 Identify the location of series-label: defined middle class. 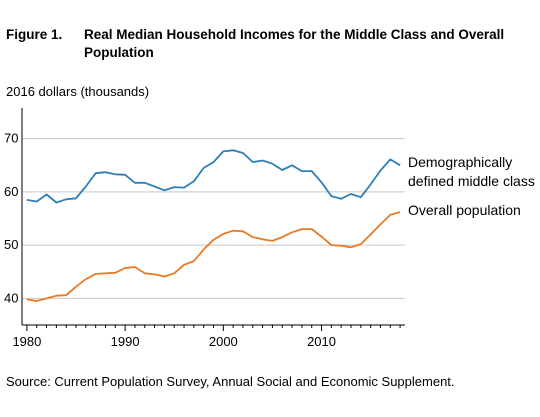
(471, 181).